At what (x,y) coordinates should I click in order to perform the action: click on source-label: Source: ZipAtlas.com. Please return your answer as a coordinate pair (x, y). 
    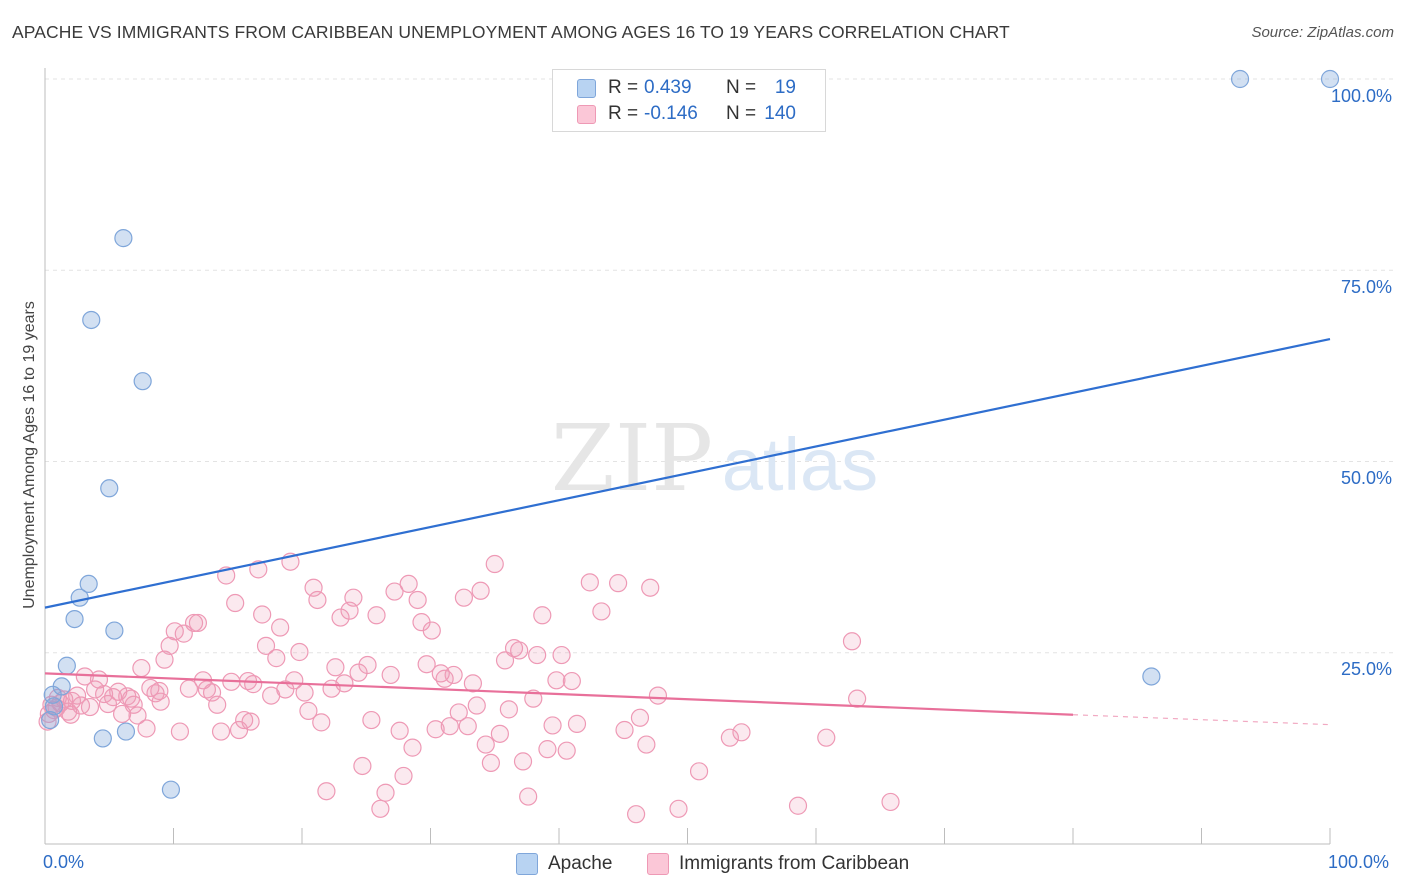
    Looking at the image, I should click on (1322, 32).